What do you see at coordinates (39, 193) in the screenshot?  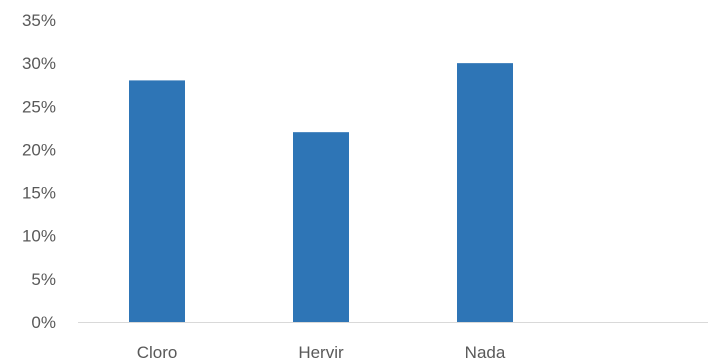 I see `y-tick-label: 15%` at bounding box center [39, 193].